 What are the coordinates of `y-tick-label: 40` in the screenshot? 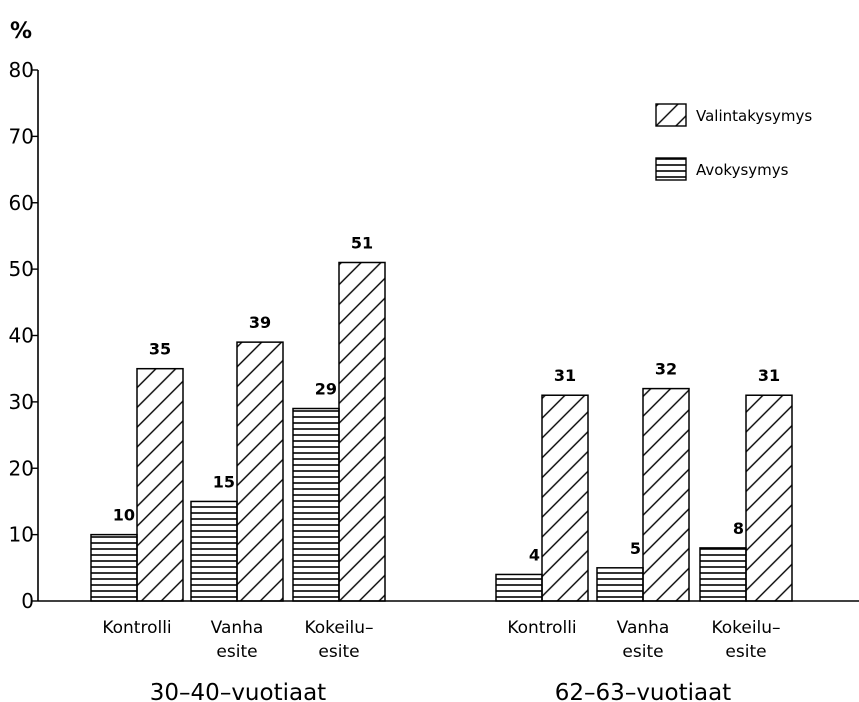 It's located at (21, 336).